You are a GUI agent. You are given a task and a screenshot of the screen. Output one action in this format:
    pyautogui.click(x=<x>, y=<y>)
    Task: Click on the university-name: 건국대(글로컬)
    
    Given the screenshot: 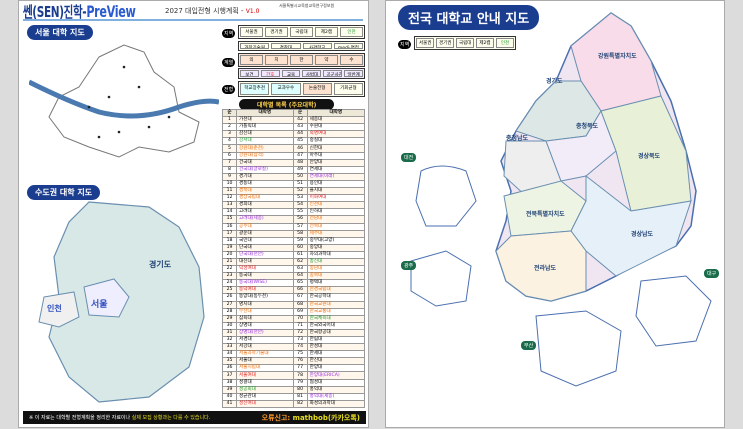 What is the action you would take?
    pyautogui.click(x=265, y=169)
    